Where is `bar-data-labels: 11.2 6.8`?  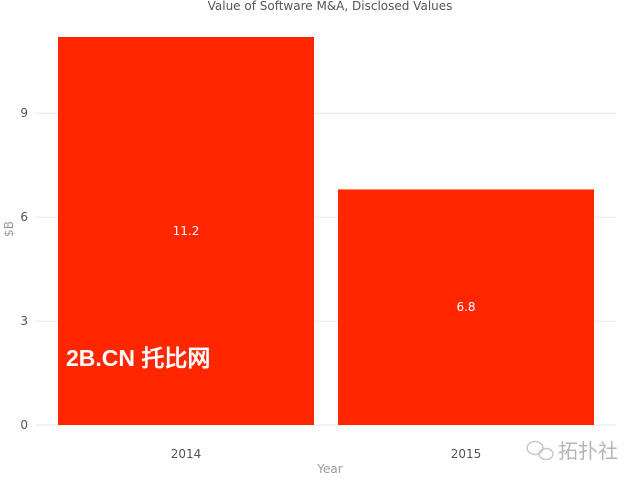 bar-data-labels: 11.2 6.8 is located at coordinates (324, 269).